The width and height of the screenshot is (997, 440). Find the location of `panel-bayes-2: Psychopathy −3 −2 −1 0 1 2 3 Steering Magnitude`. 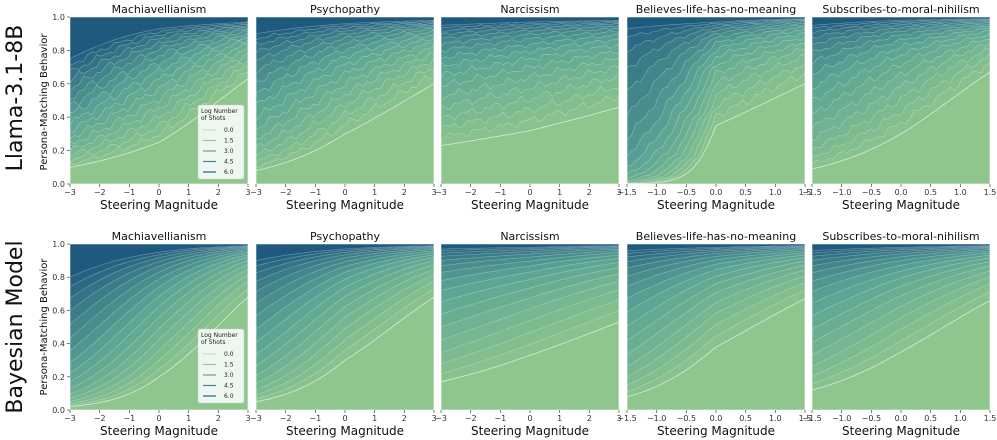

panel-bayes-2: Psychopathy −3 −2 −1 0 1 2 3 Steering Magnitude is located at coordinates (343, 334).